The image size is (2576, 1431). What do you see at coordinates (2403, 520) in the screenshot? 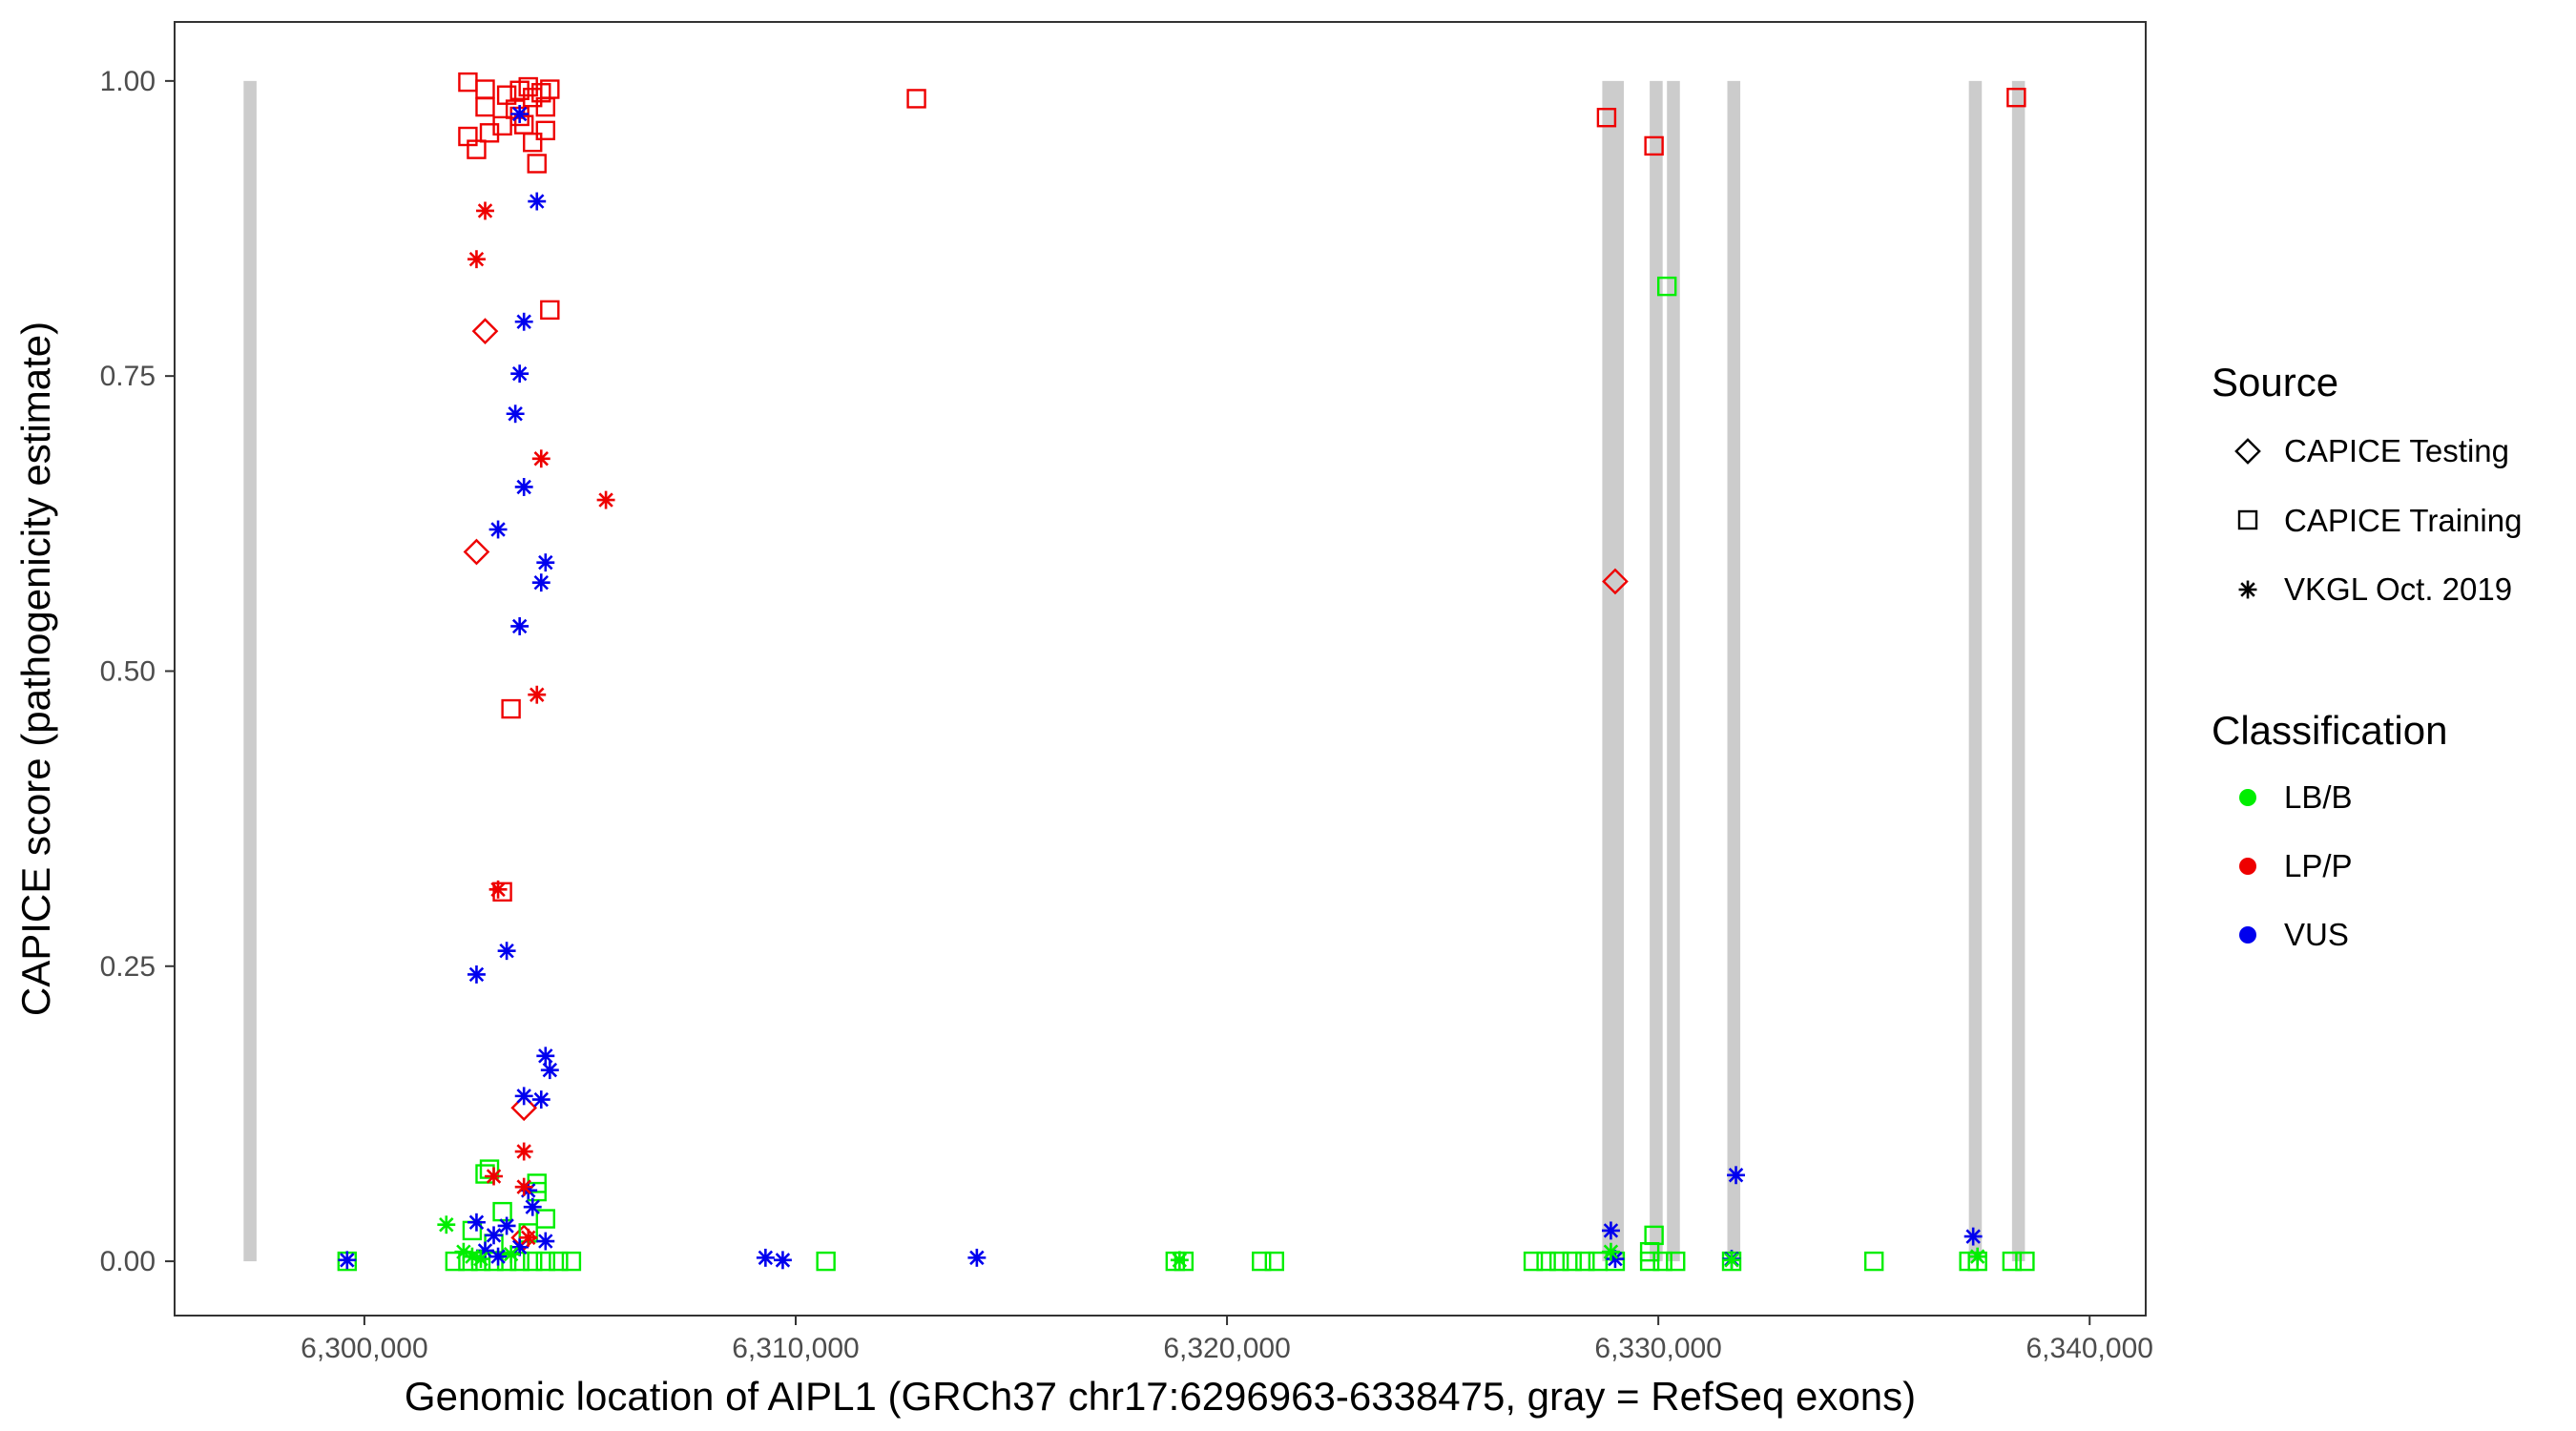
I see `legend-item-capice-training: CAPICE Training` at bounding box center [2403, 520].